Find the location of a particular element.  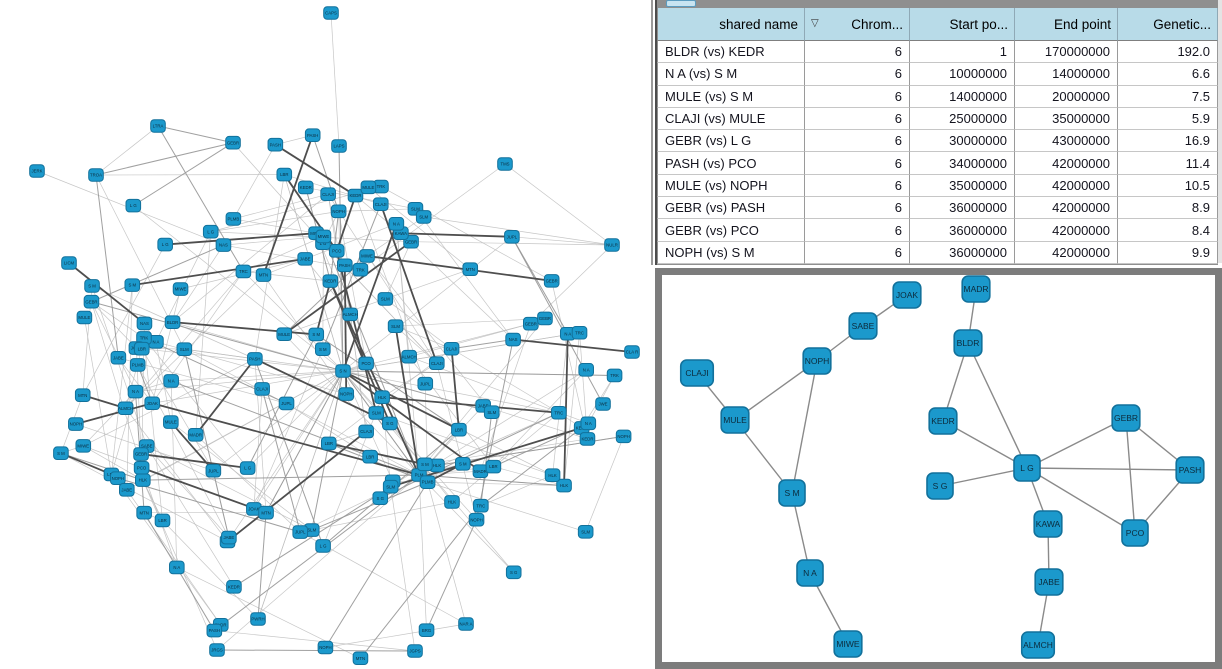

filter-icon: ▽ is located at coordinates (815, 23).